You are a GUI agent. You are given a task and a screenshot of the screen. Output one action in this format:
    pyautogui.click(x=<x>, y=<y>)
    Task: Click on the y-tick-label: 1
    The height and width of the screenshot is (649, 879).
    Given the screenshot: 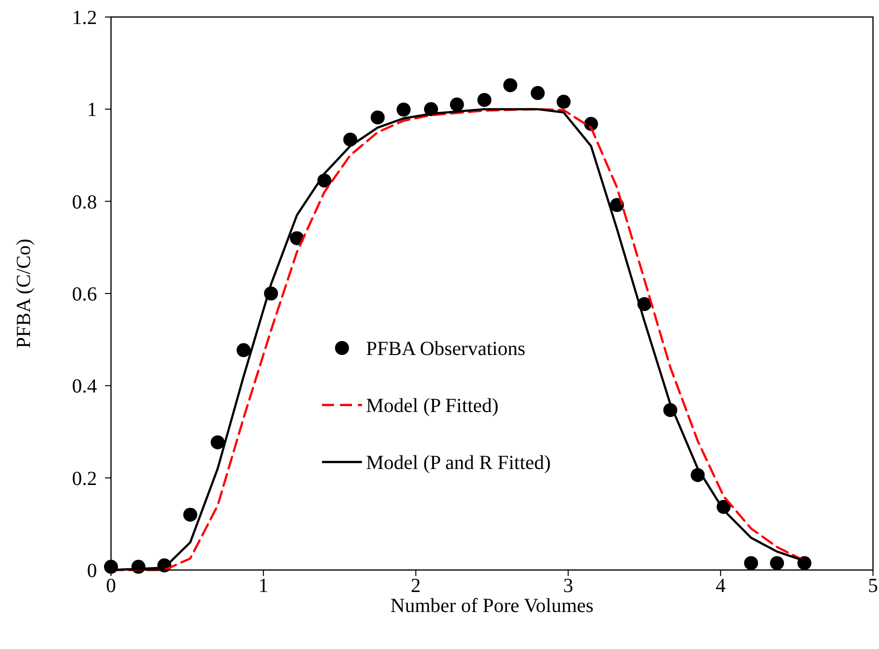 What is the action you would take?
    pyautogui.click(x=92, y=110)
    